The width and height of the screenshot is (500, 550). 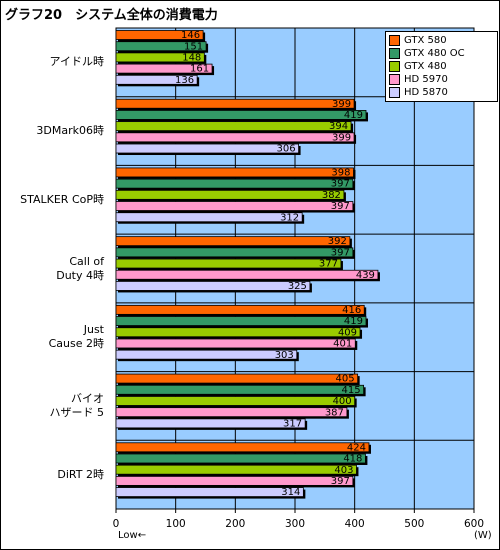 What do you see at coordinates (434, 53) in the screenshot?
I see `legend-label: GTX 480 OC` at bounding box center [434, 53].